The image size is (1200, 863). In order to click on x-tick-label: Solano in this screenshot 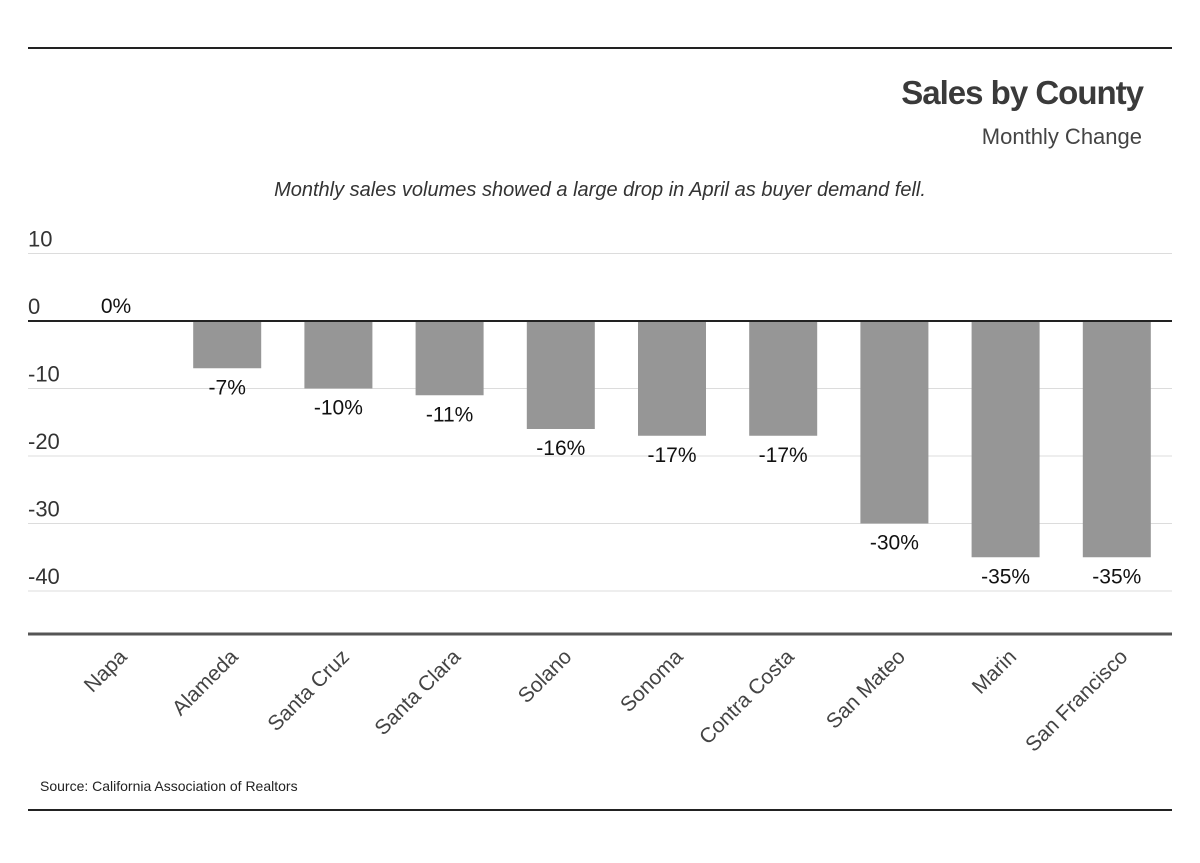, I will do `click(545, 676)`.